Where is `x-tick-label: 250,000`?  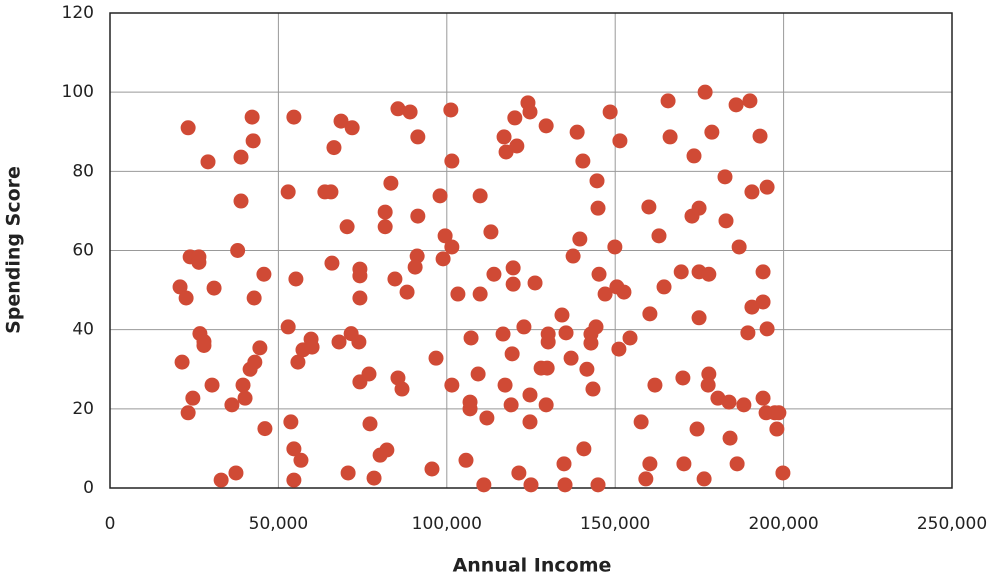 x-tick-label: 250,000 is located at coordinates (952, 524).